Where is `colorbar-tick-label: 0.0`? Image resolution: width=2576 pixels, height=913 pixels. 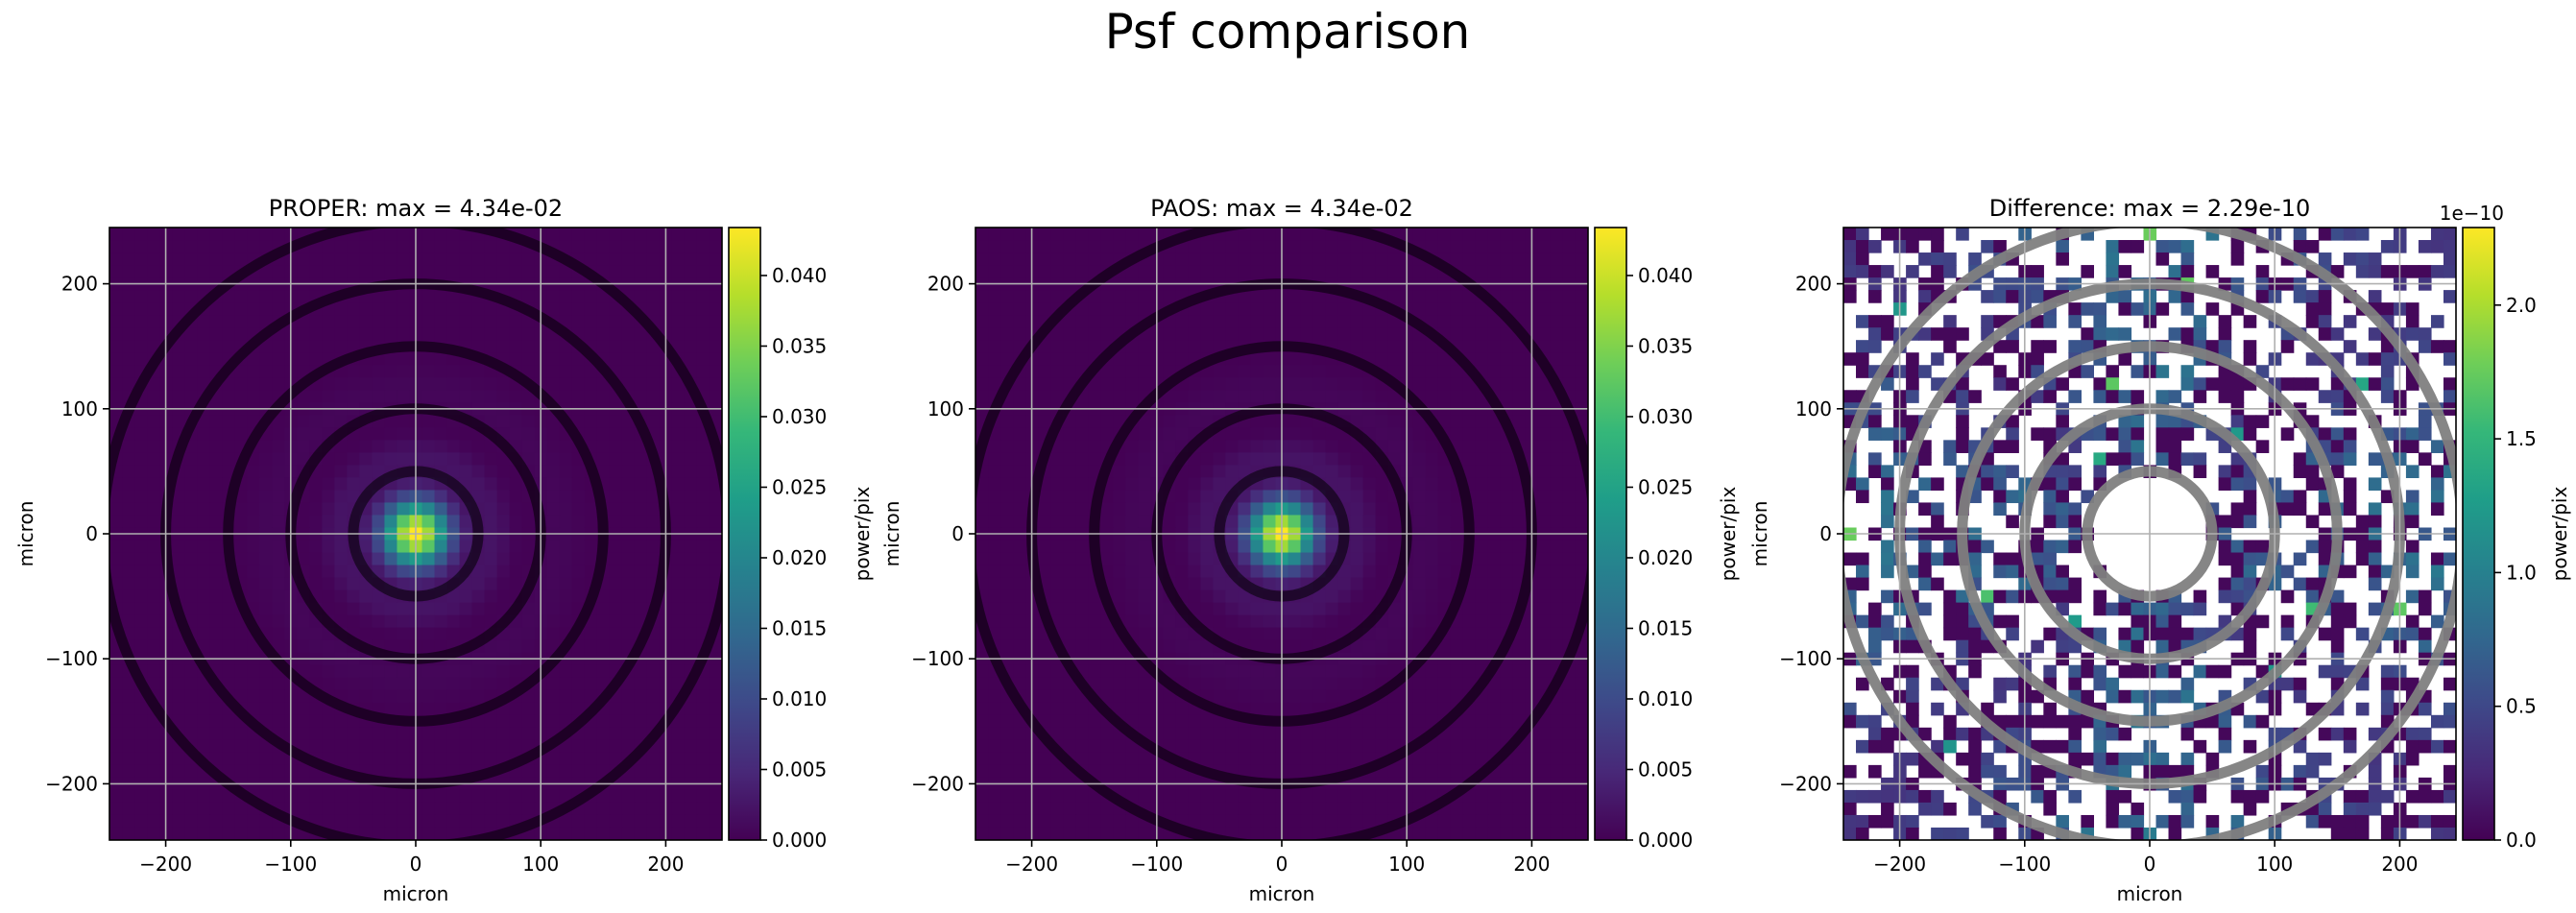 colorbar-tick-label: 0.0 is located at coordinates (2521, 840).